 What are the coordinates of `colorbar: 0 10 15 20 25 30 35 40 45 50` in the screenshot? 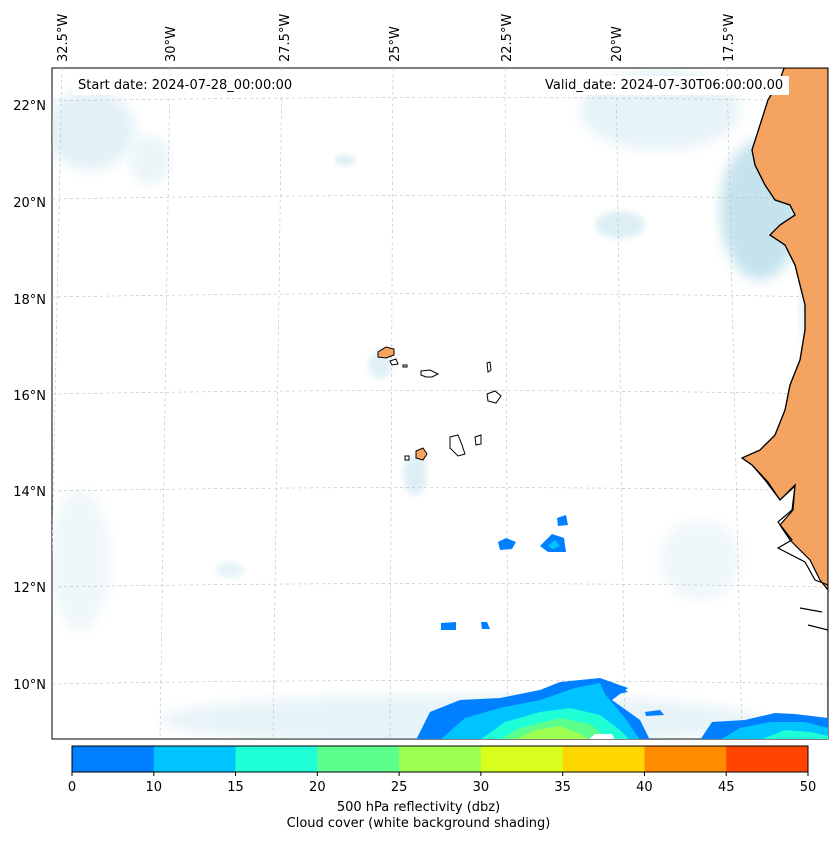 It's located at (442, 770).